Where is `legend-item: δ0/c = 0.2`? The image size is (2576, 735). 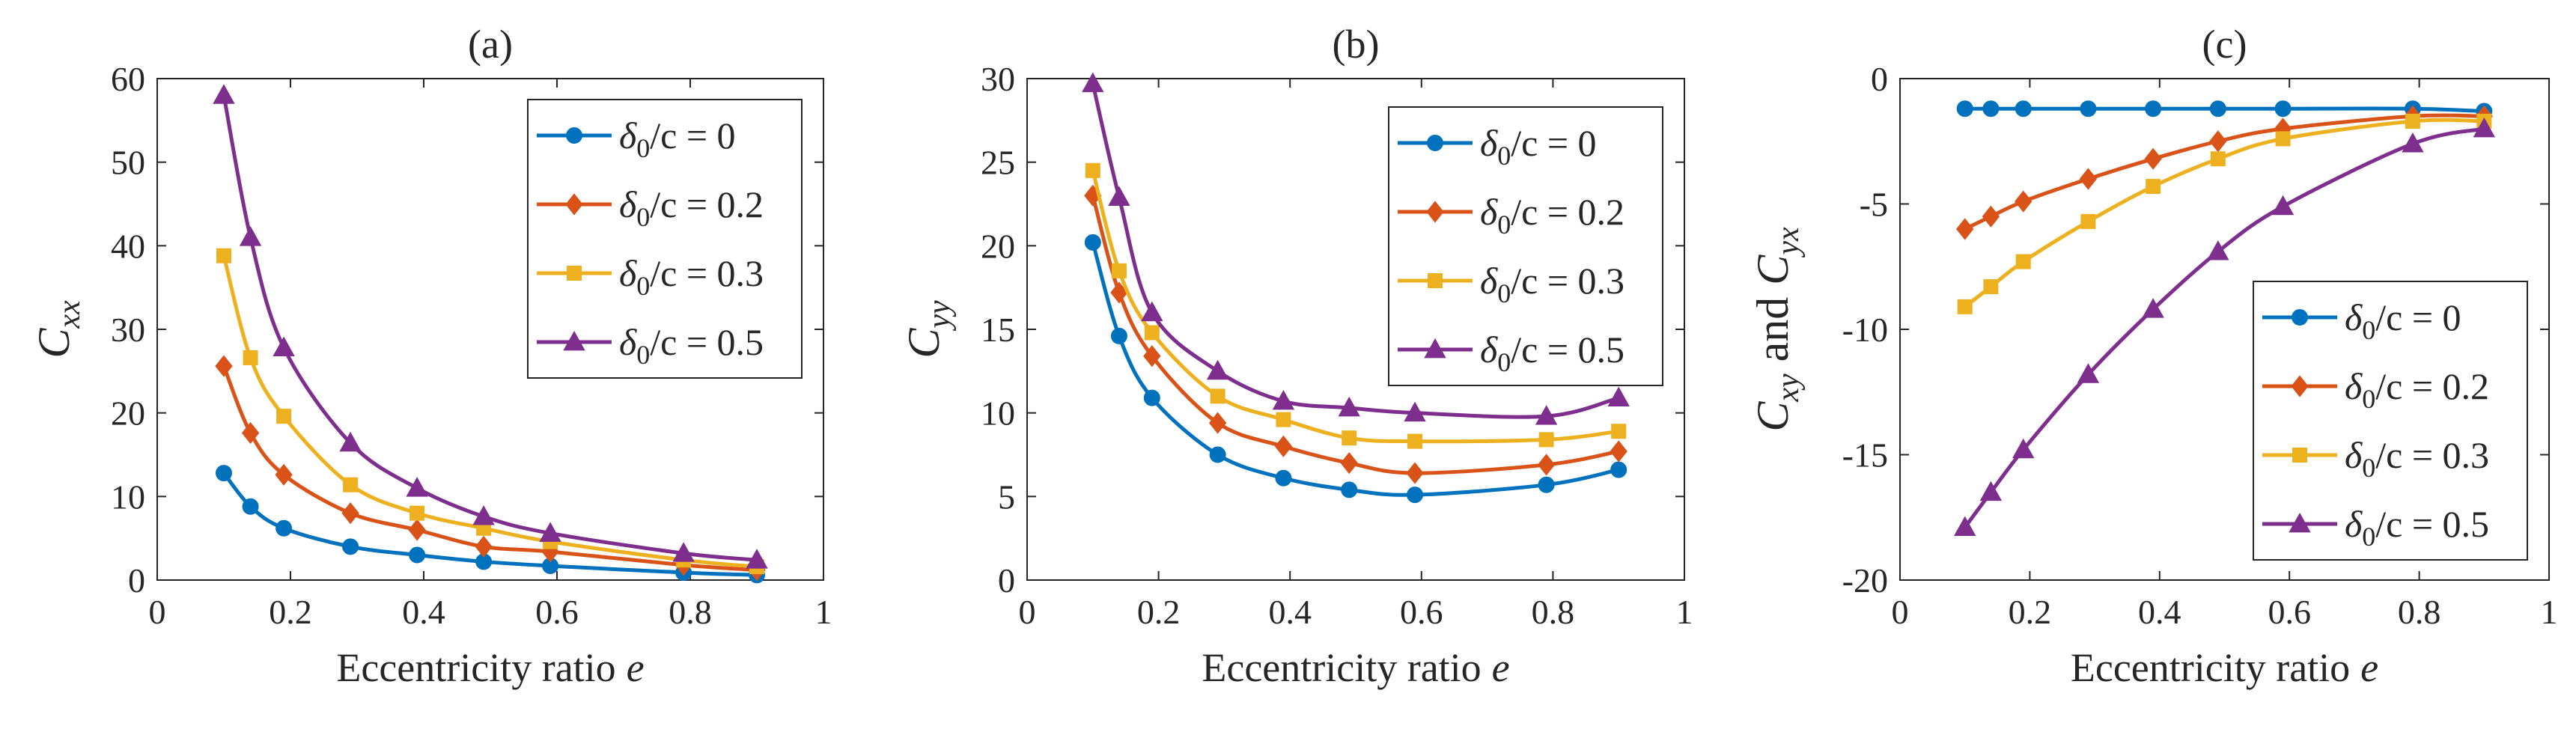 legend-item: δ0/c = 0.2 is located at coordinates (1511, 215).